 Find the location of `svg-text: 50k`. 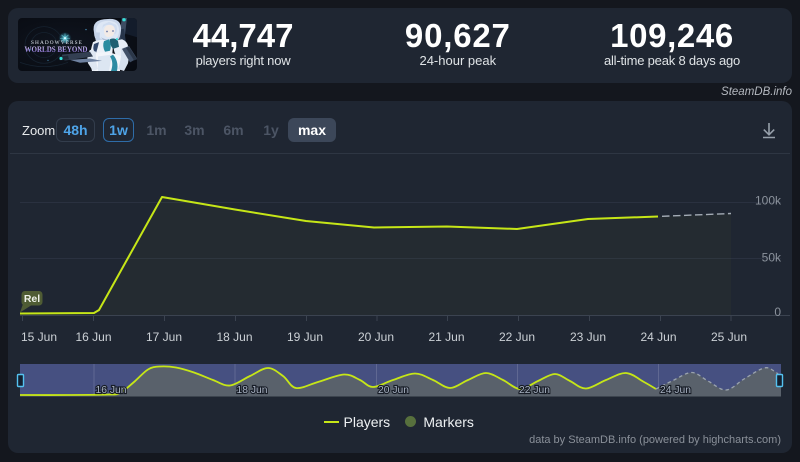

svg-text: 50k is located at coordinates (772, 258).